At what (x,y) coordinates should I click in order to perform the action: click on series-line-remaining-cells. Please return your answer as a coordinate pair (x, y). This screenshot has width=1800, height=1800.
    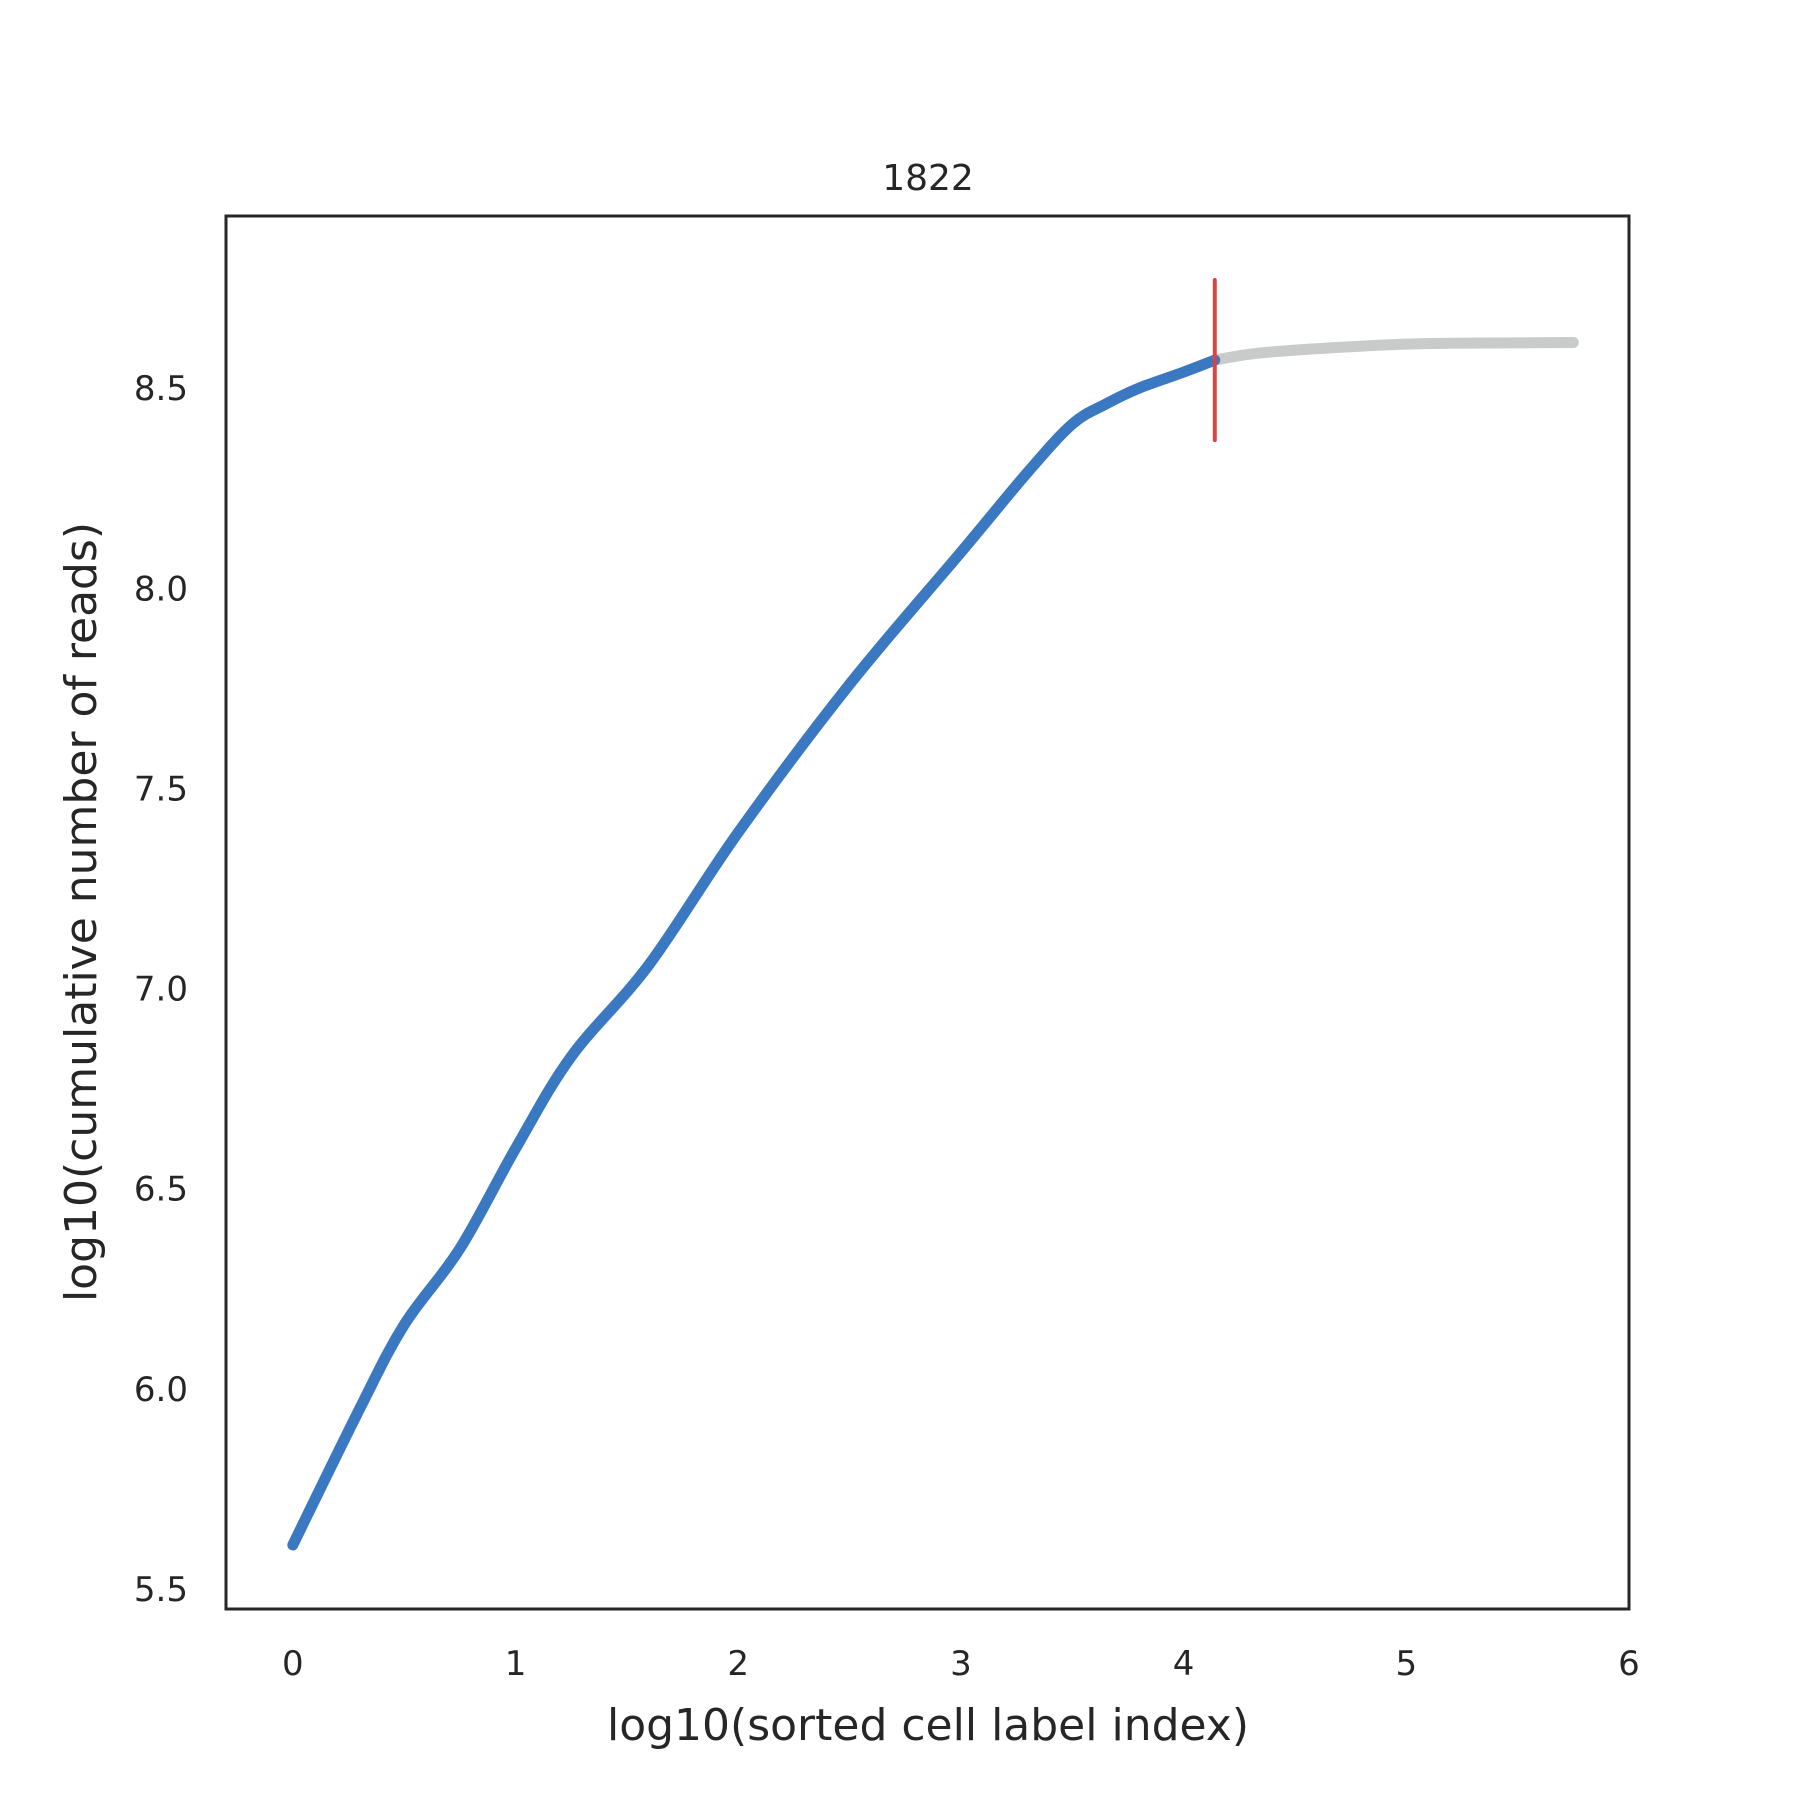
    Looking at the image, I should click on (1394, 351).